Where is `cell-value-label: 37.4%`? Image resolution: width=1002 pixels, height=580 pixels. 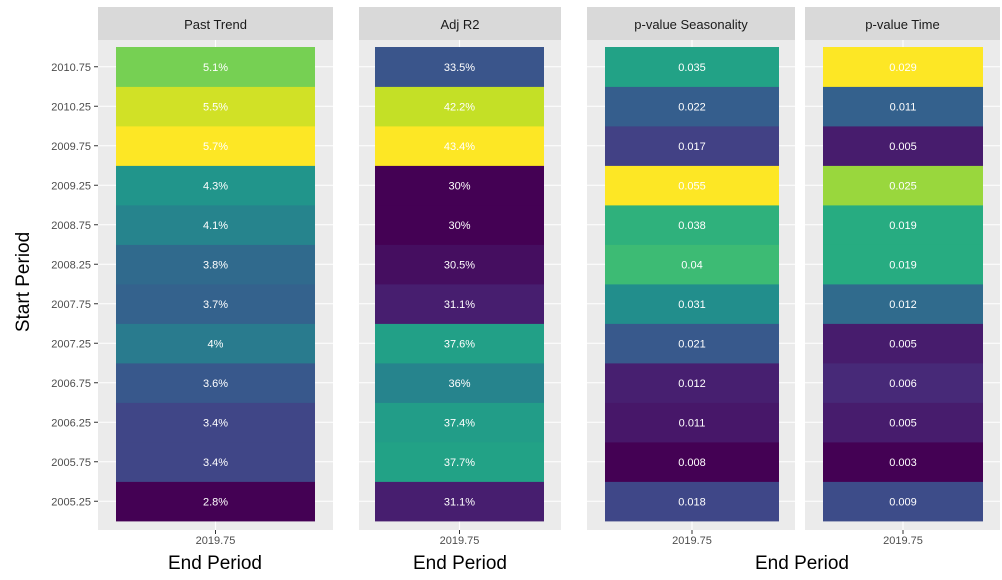
cell-value-label: 37.4% is located at coordinates (459, 423).